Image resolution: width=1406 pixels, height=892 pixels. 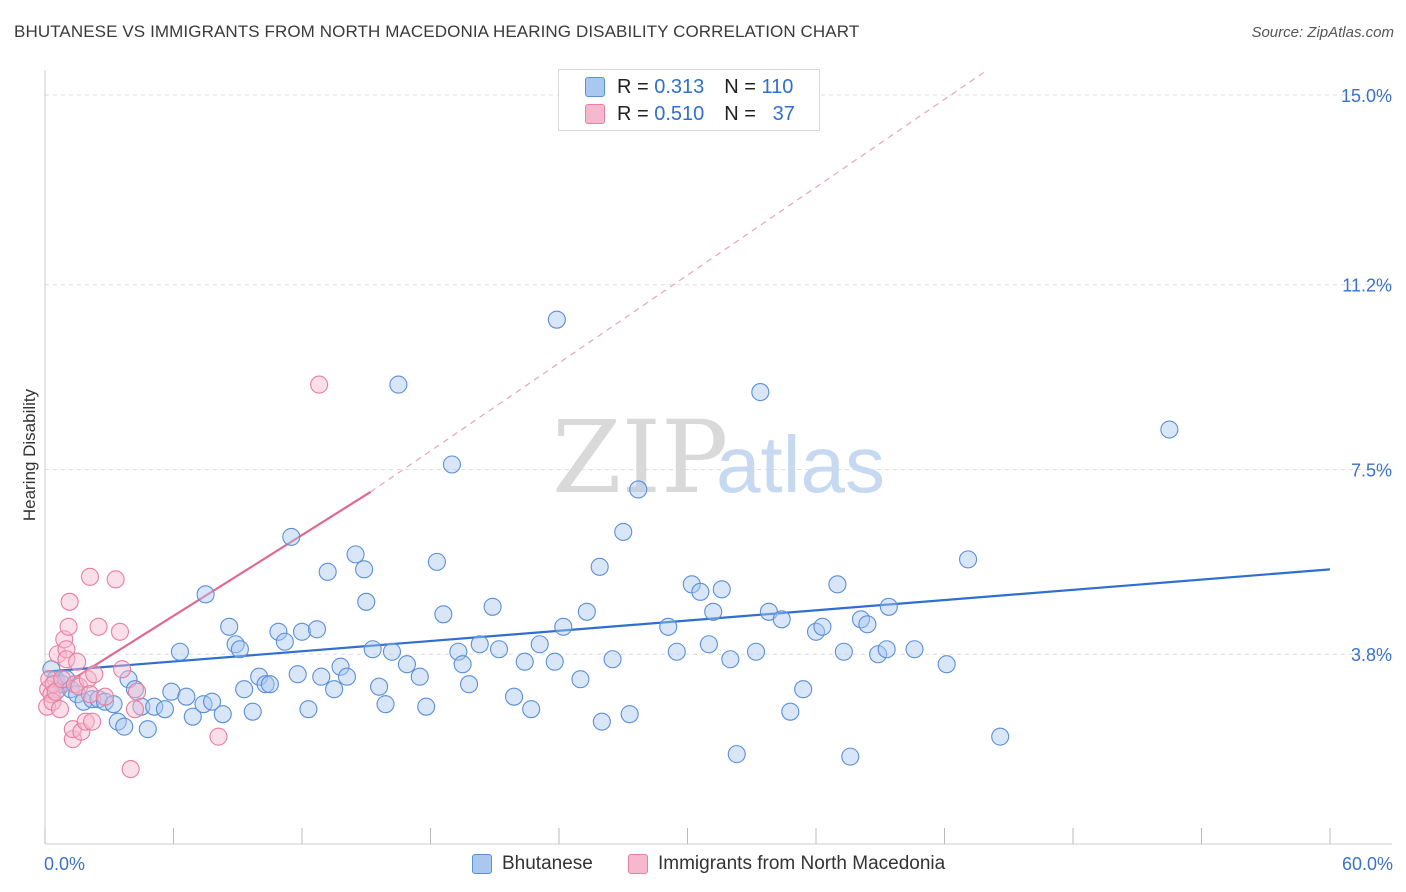 I want to click on trend-line-bhutanese, so click(x=687, y=620).